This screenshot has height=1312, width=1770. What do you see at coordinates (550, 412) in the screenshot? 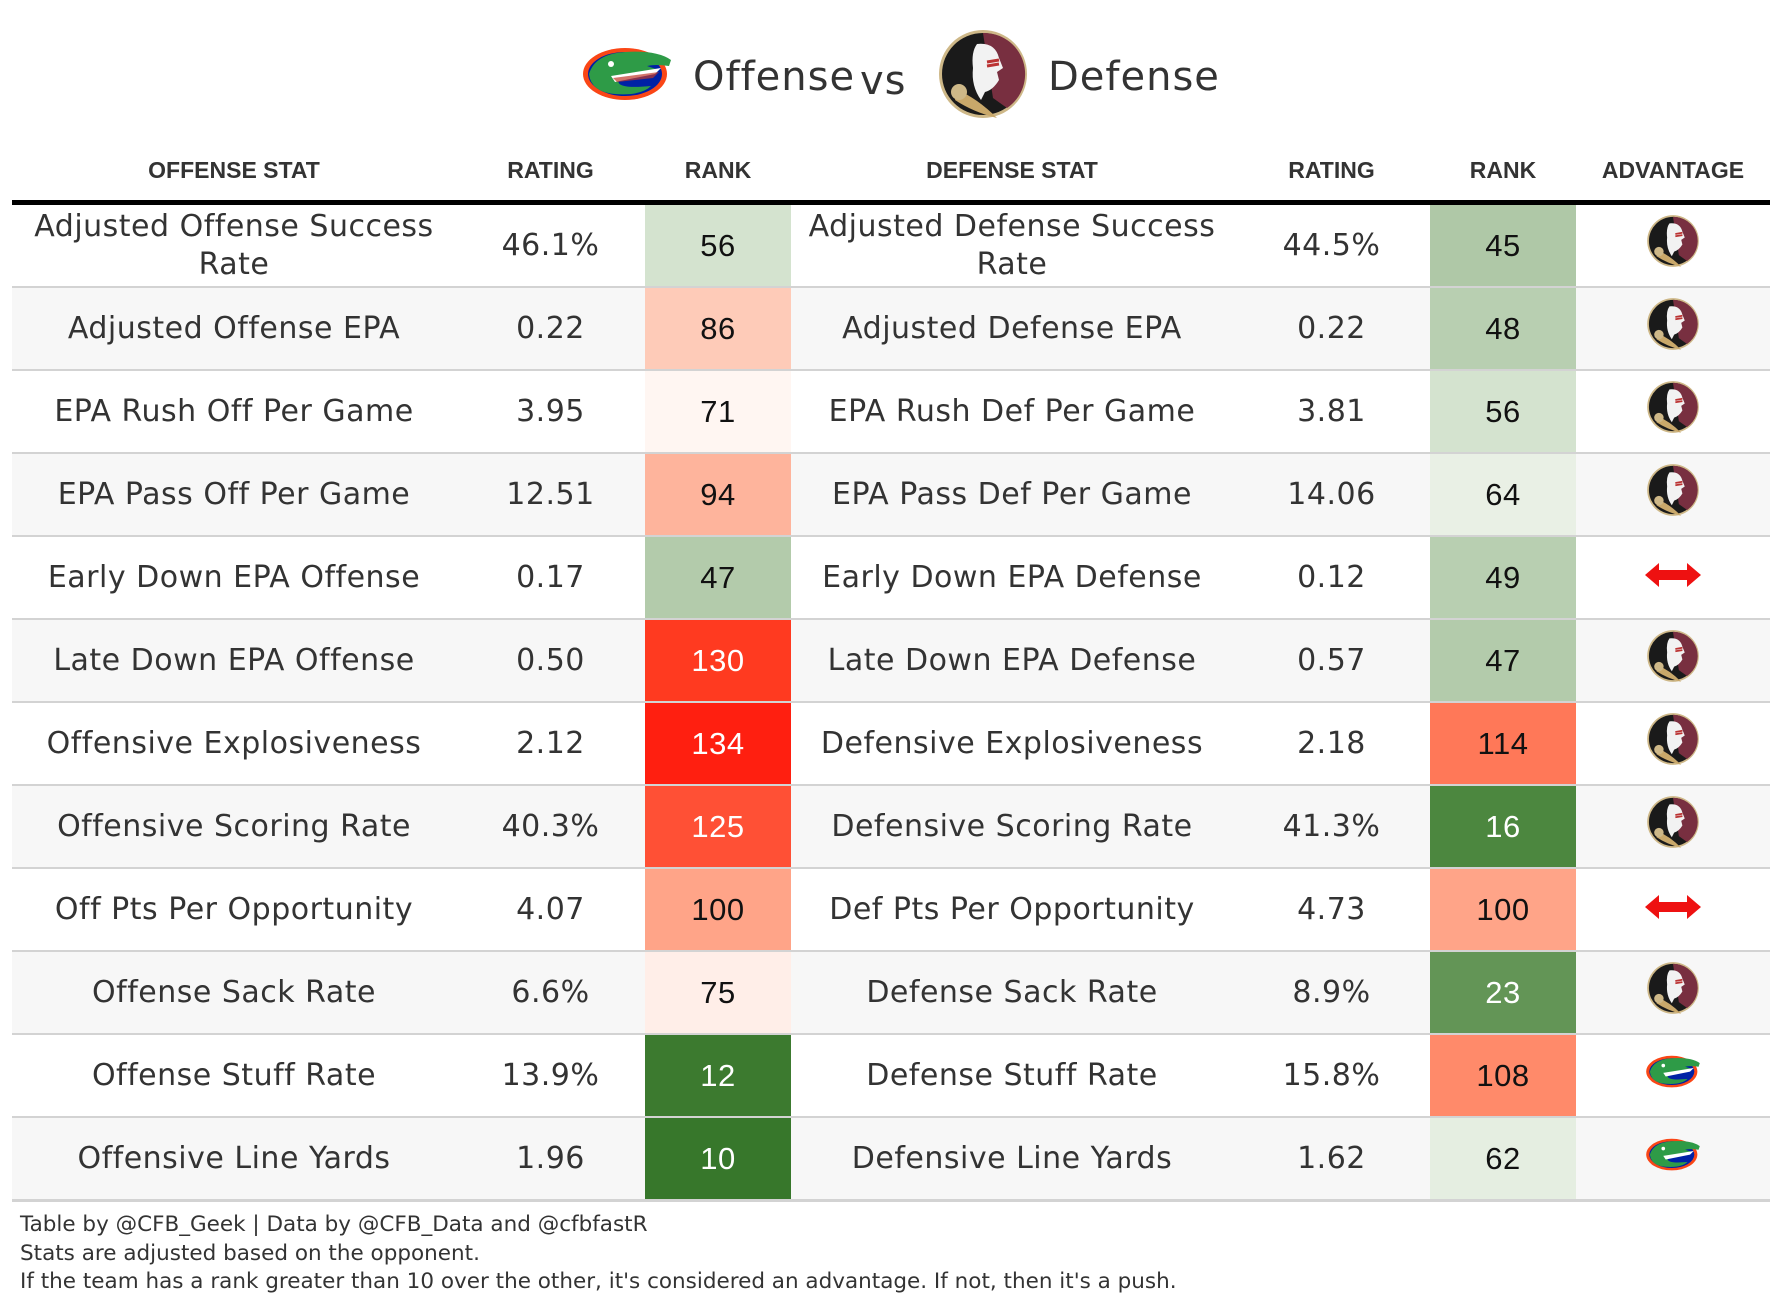
I see `offense-rating-cell: 3.95` at bounding box center [550, 412].